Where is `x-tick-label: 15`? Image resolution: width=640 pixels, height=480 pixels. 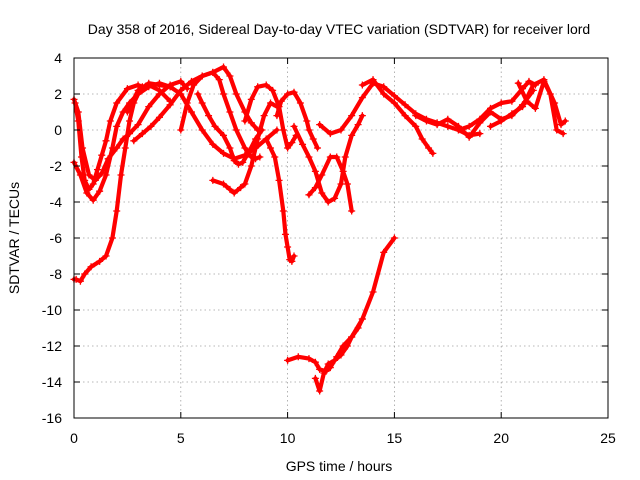 x-tick-label: 15 is located at coordinates (395, 438).